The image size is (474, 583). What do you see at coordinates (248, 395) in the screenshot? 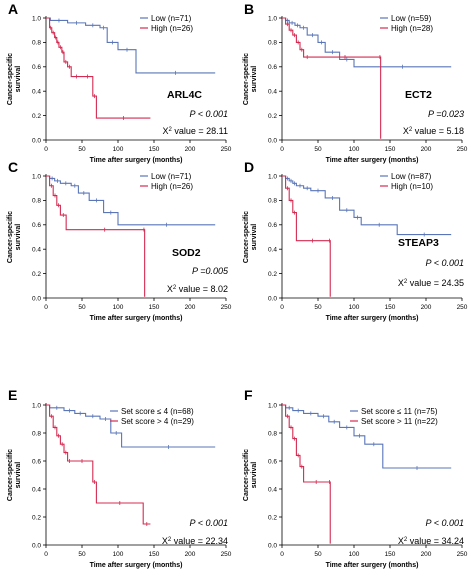
I see `panel-label: F` at bounding box center [248, 395].